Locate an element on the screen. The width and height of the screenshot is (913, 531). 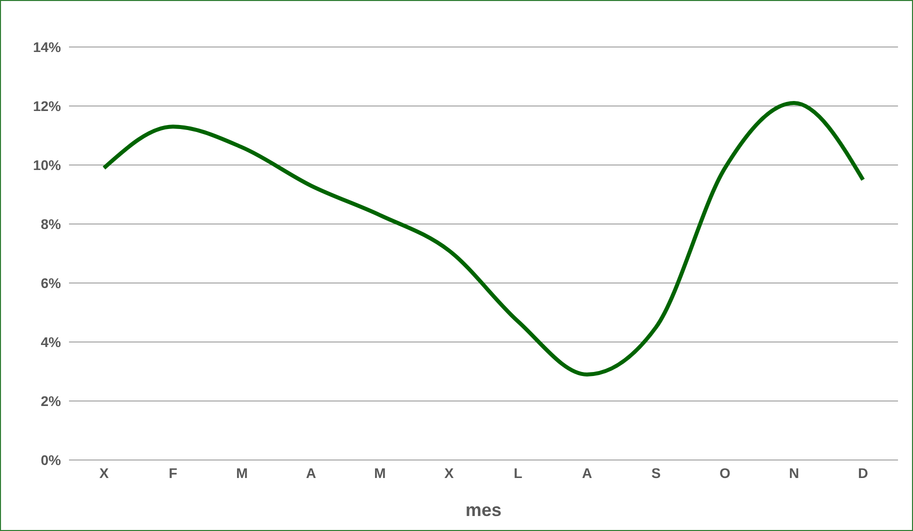
x-tick-label: O is located at coordinates (725, 472).